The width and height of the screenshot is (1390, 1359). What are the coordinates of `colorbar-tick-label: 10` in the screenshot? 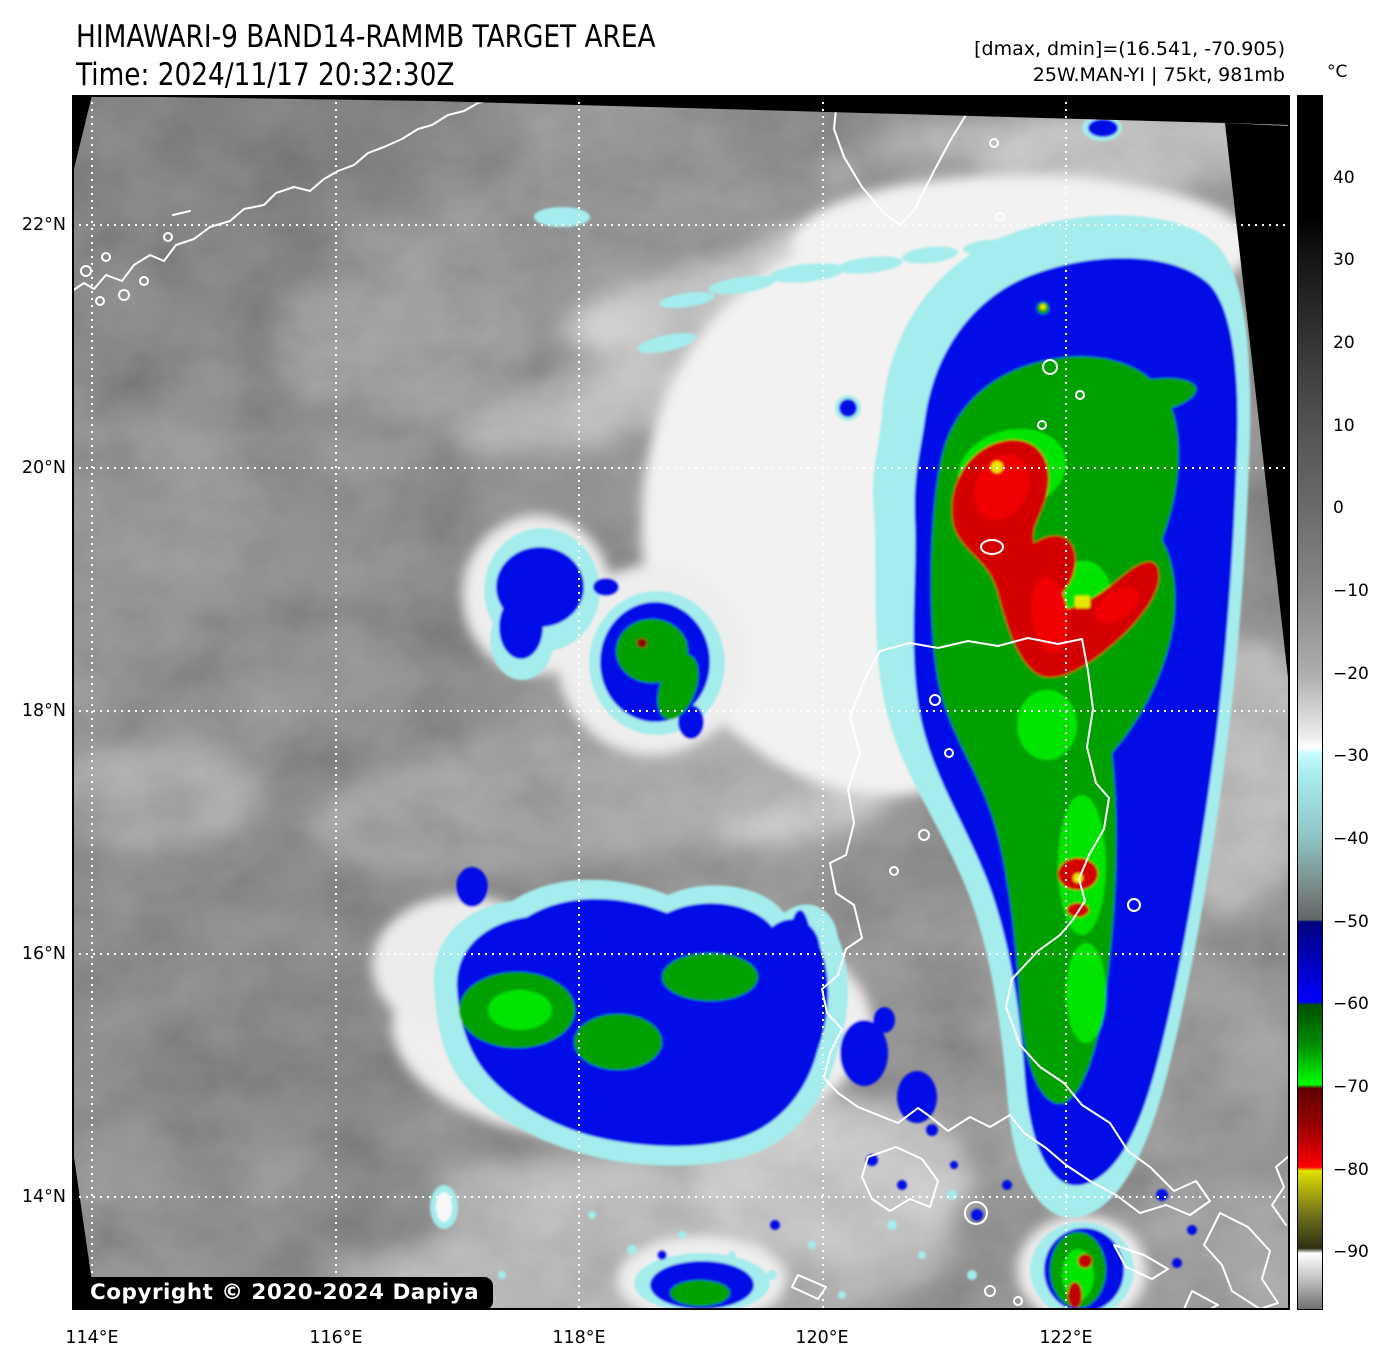 It's located at (1344, 426).